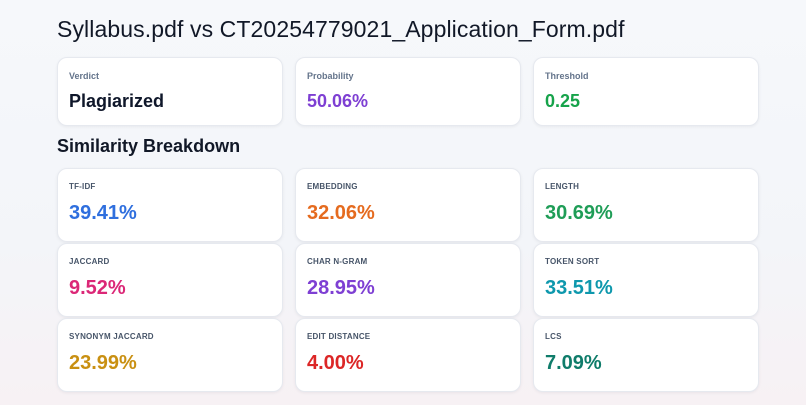  I want to click on threshold-value: 0.25, so click(563, 101).